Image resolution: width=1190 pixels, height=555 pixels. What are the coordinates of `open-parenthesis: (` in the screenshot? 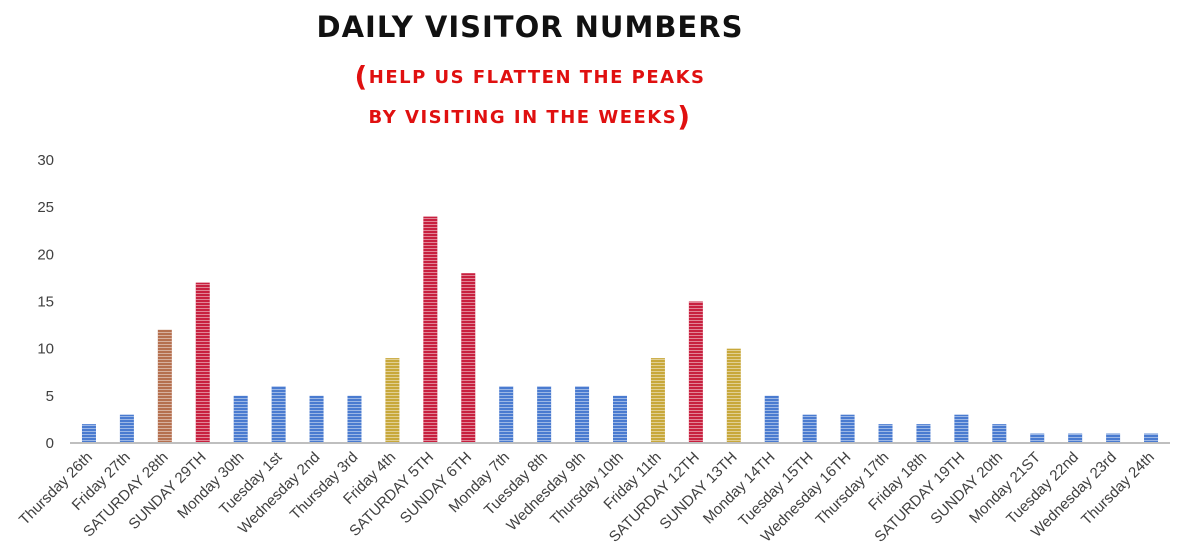 It's located at (361, 76).